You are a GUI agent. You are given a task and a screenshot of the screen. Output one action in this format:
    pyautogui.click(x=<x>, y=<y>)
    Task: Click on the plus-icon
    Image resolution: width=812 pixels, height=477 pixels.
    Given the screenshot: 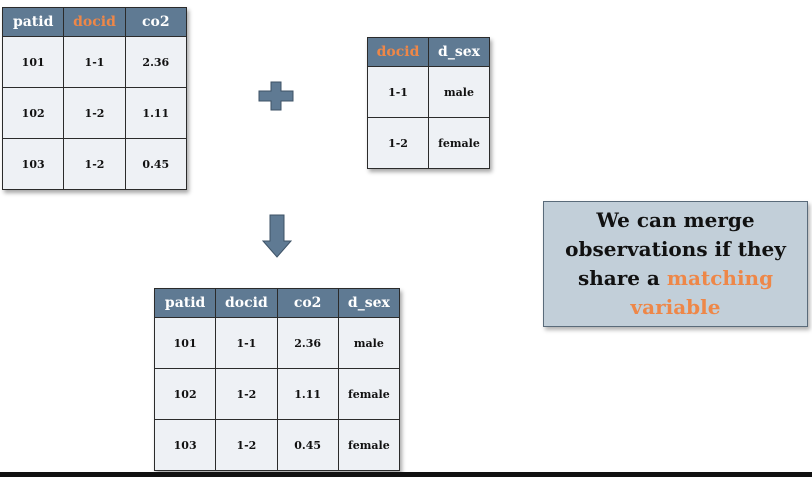 What is the action you would take?
    pyautogui.click(x=276, y=96)
    